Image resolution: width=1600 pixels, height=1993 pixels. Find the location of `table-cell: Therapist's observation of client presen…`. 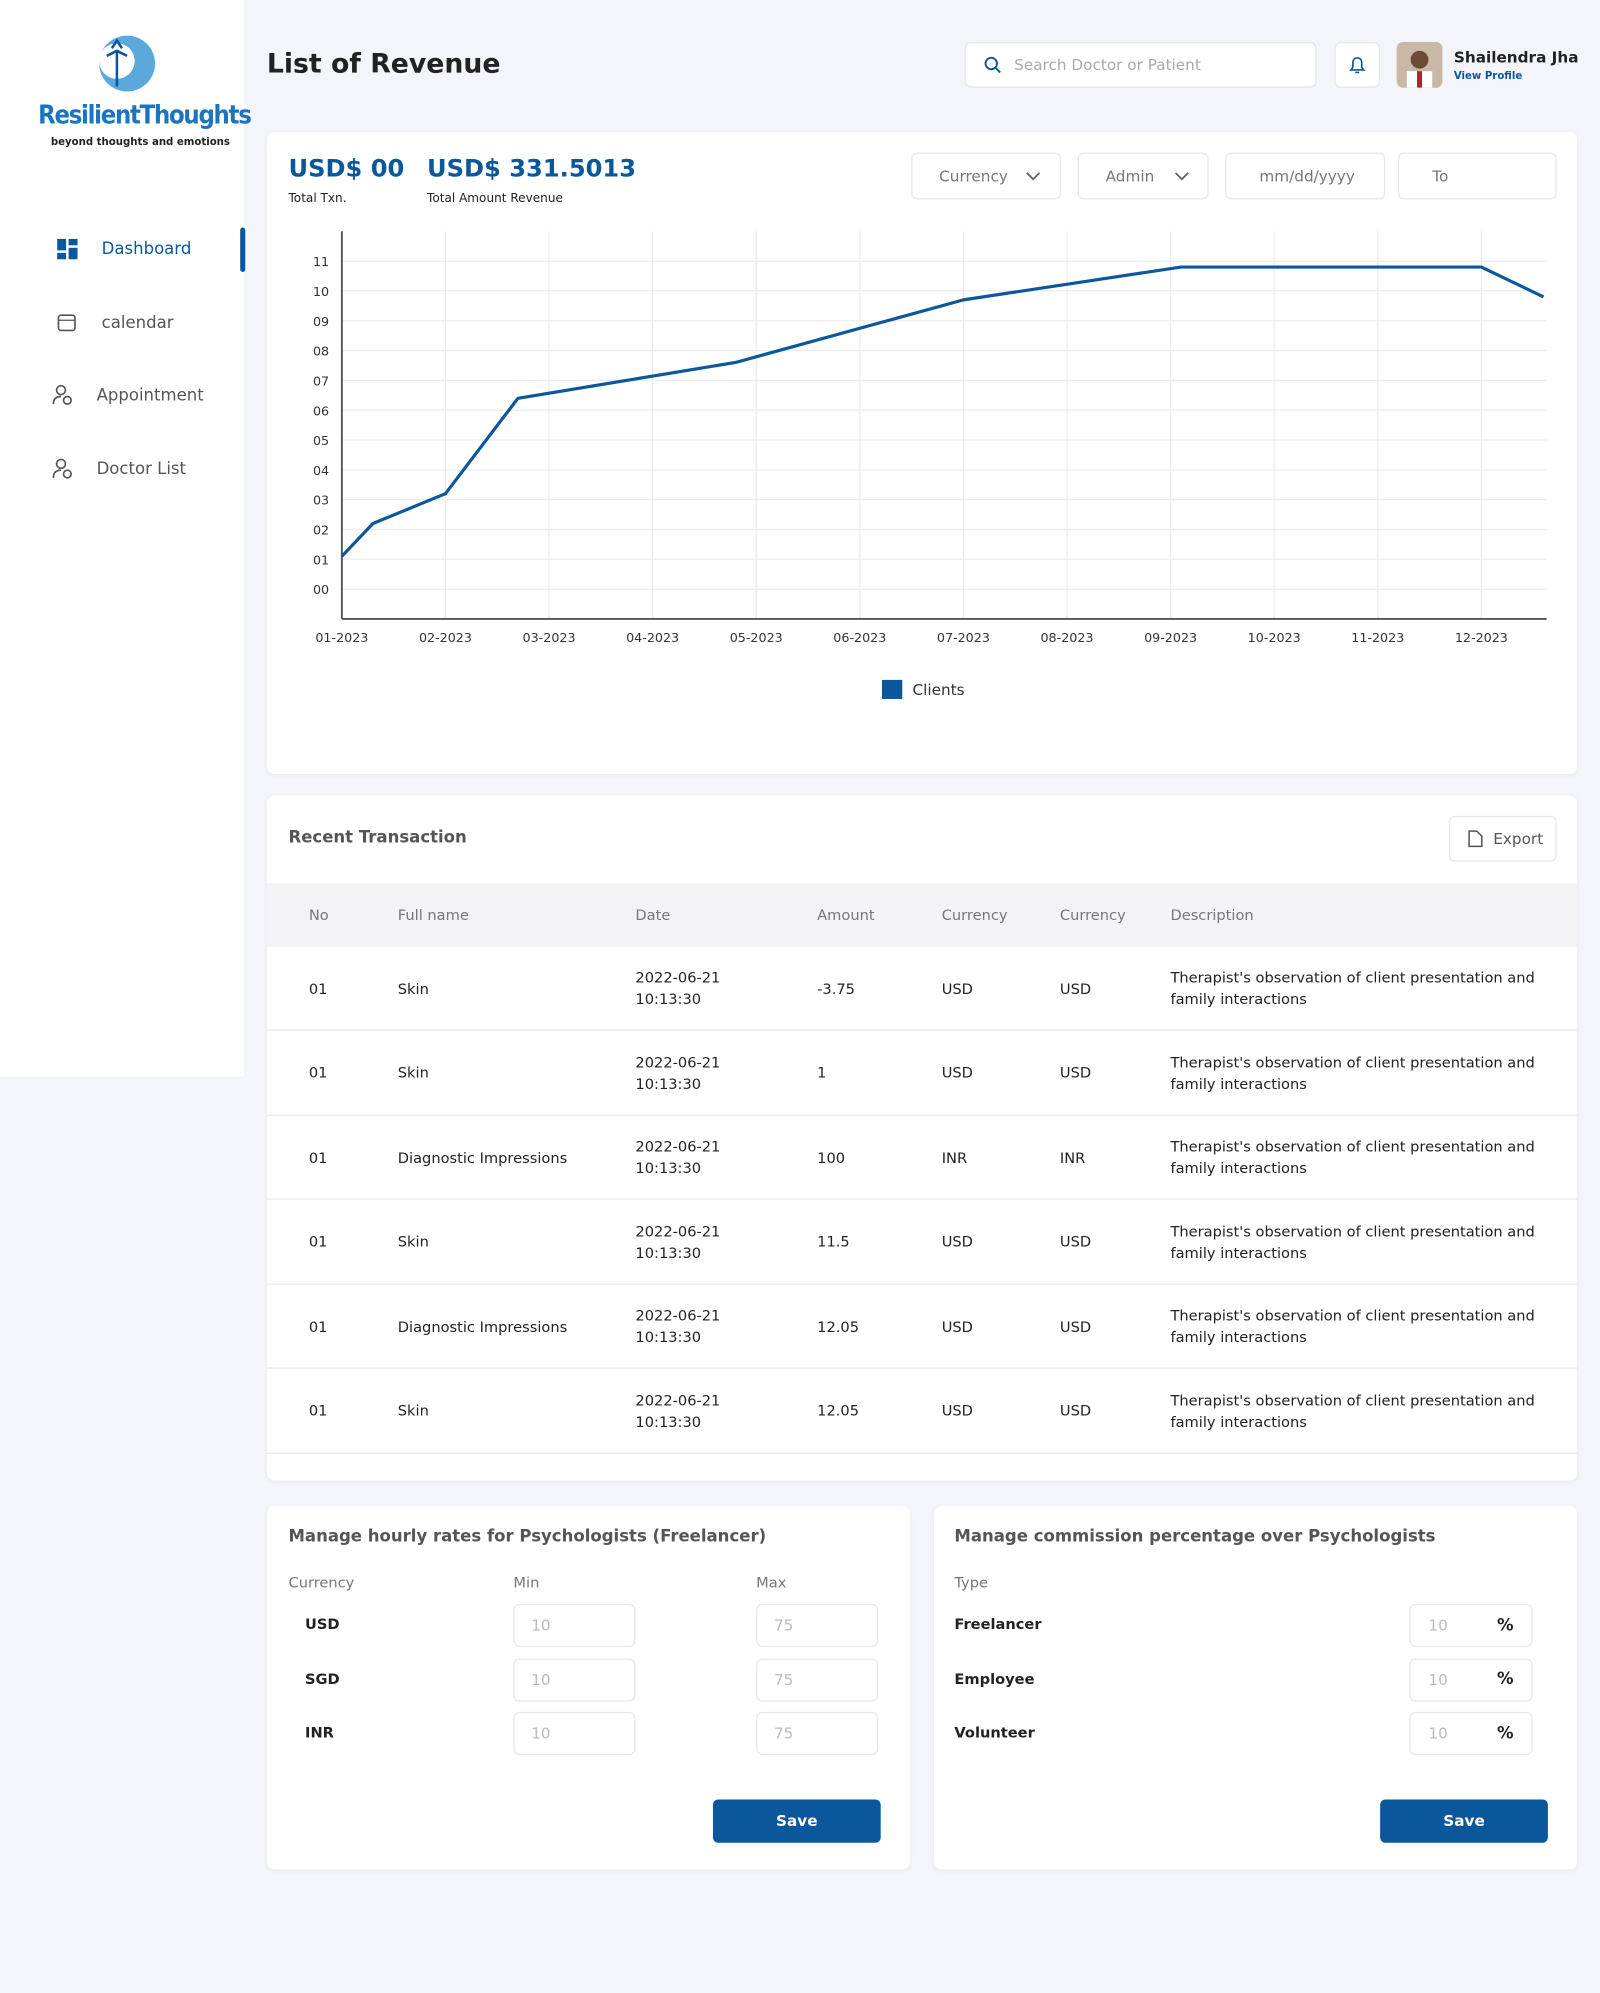

table-cell: Therapist's observation of client presen… is located at coordinates (1354, 1327).